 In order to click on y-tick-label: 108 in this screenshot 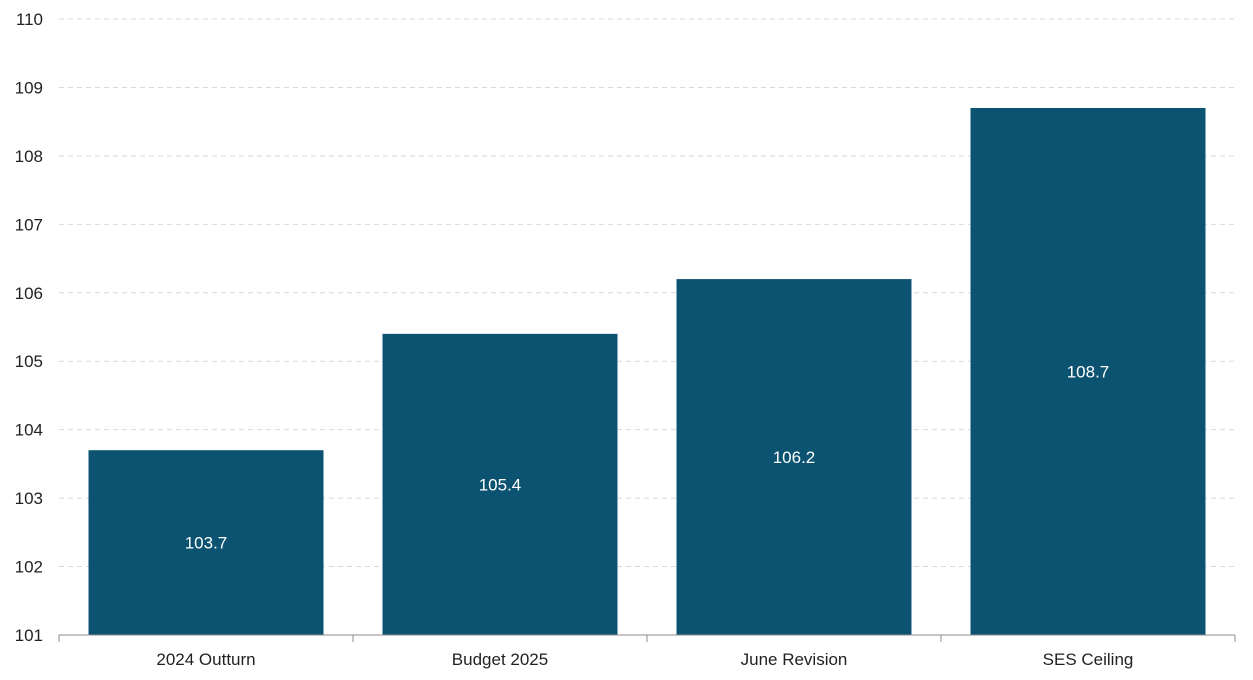, I will do `click(29, 156)`.